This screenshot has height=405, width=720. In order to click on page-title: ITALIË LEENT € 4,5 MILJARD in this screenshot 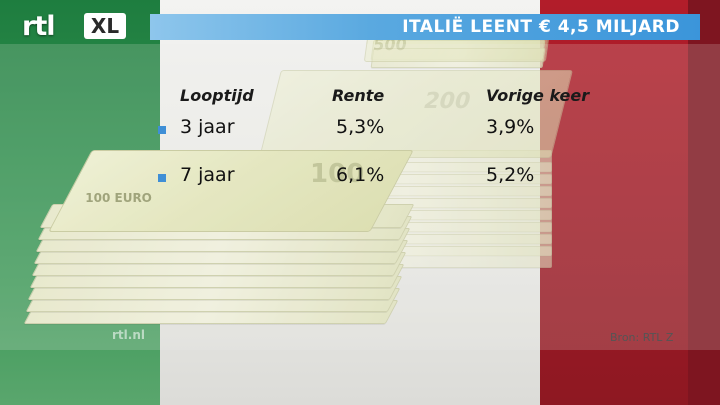, I will do `click(541, 27)`.